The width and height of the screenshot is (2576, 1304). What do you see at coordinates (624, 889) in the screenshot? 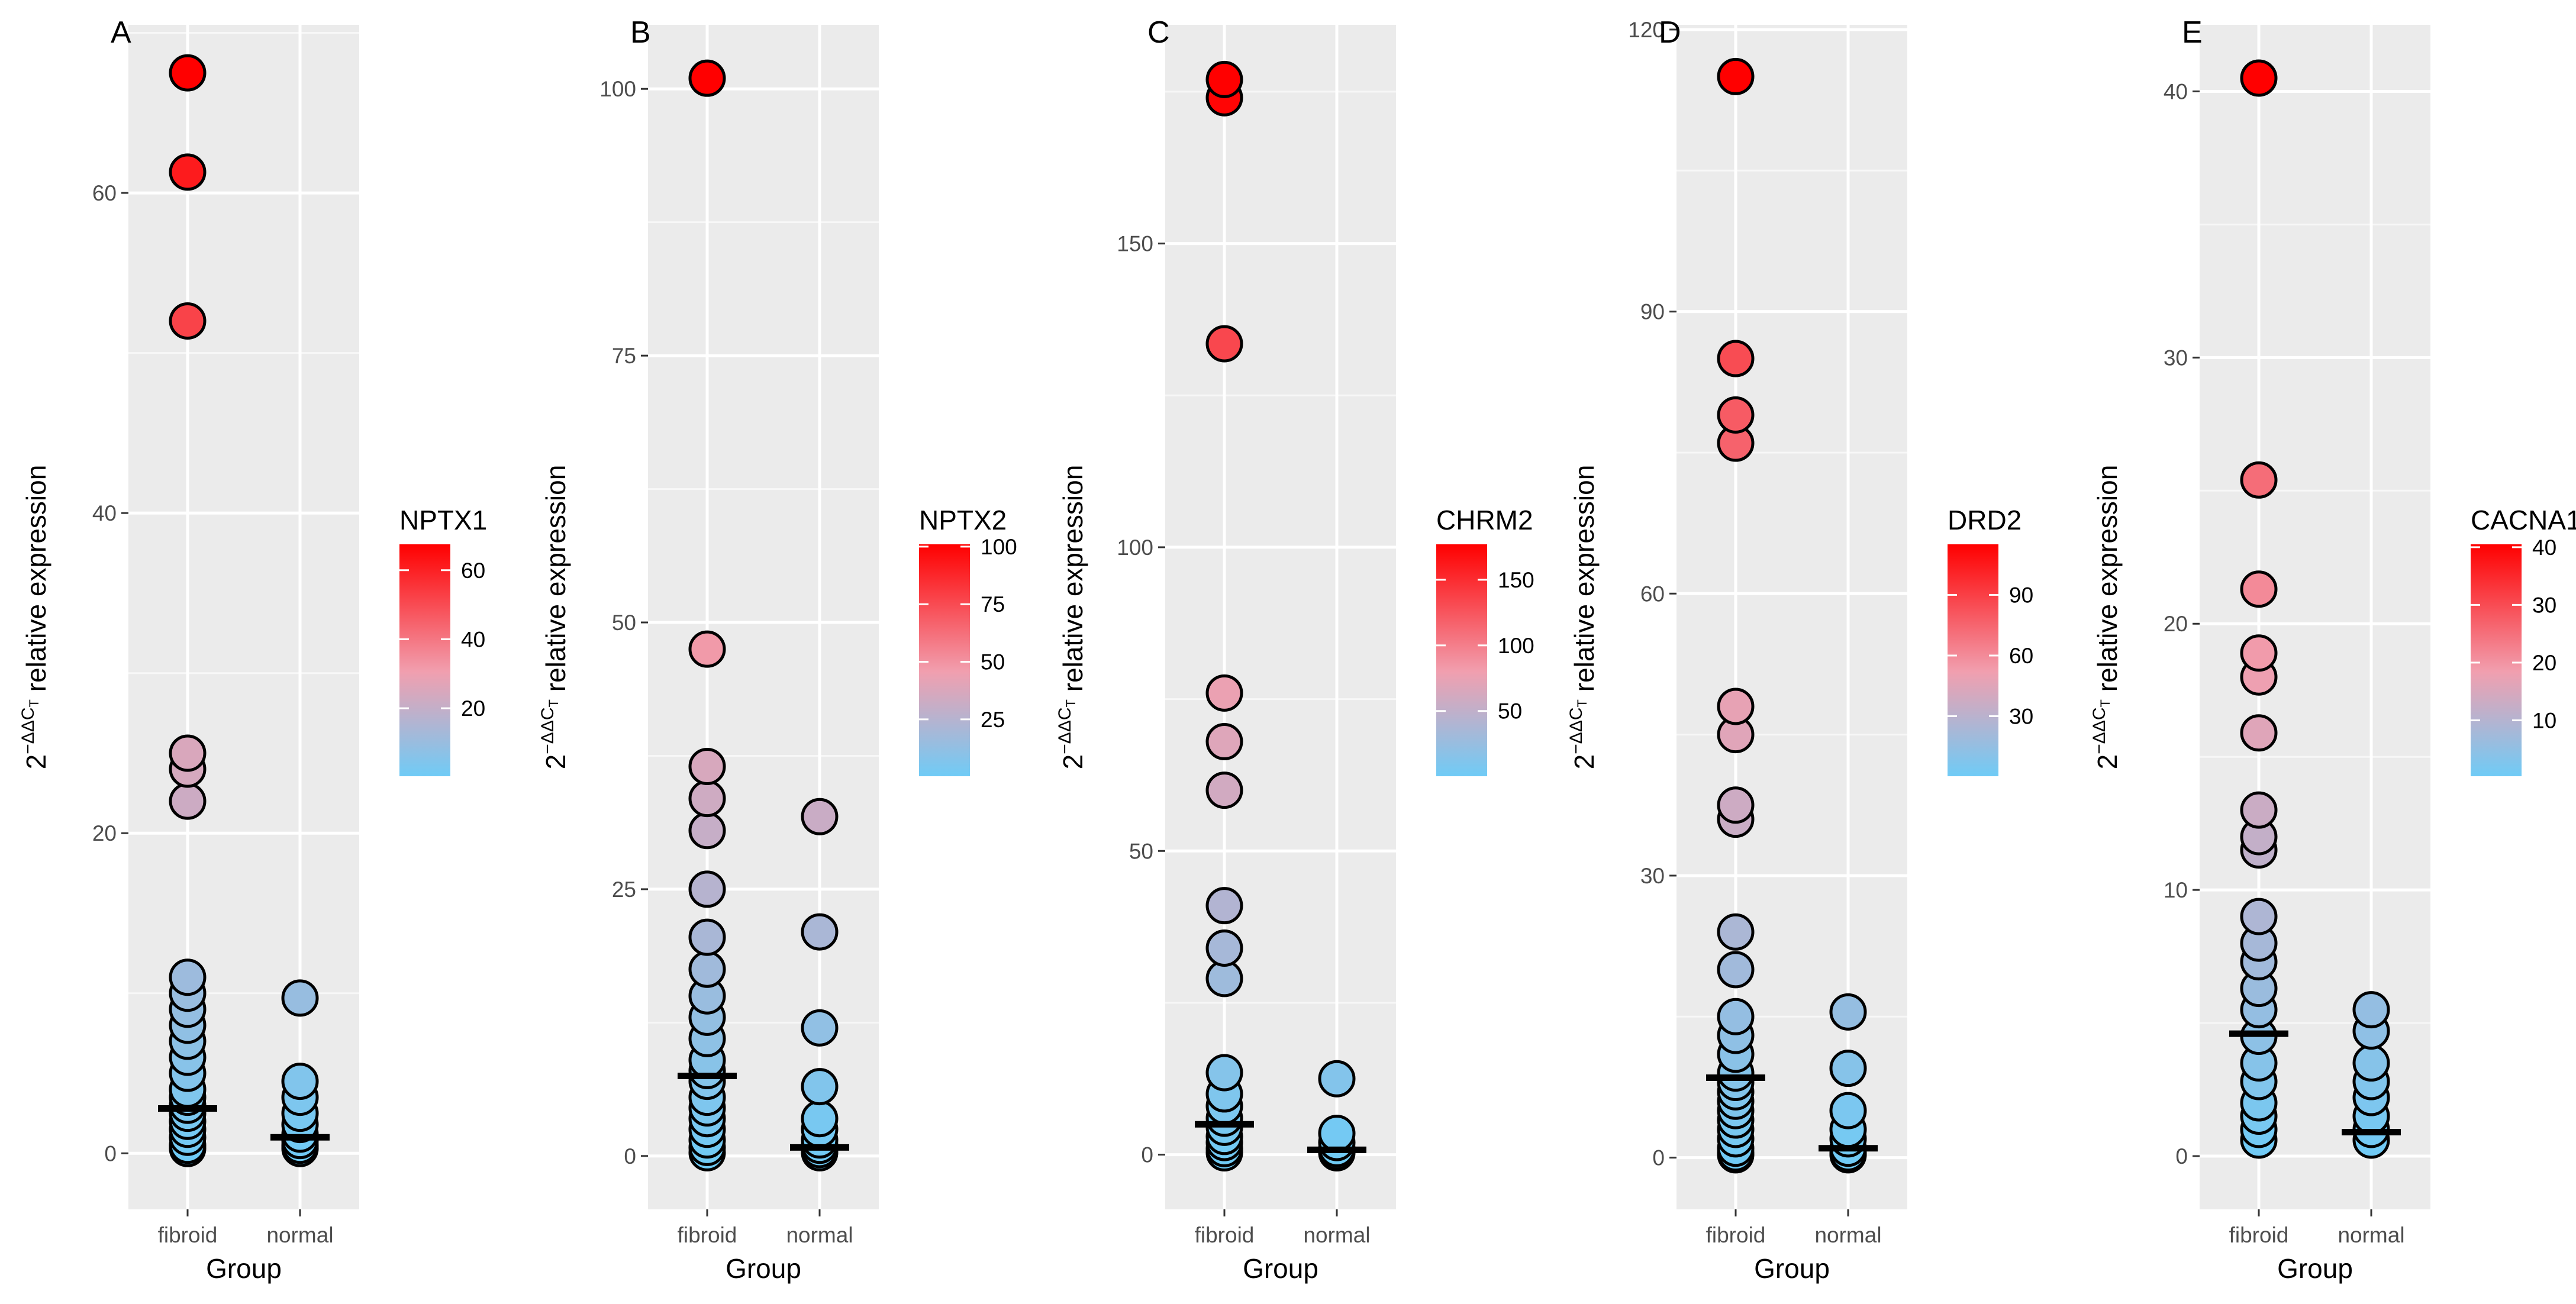
I see `y-tick-label: 25` at bounding box center [624, 889].